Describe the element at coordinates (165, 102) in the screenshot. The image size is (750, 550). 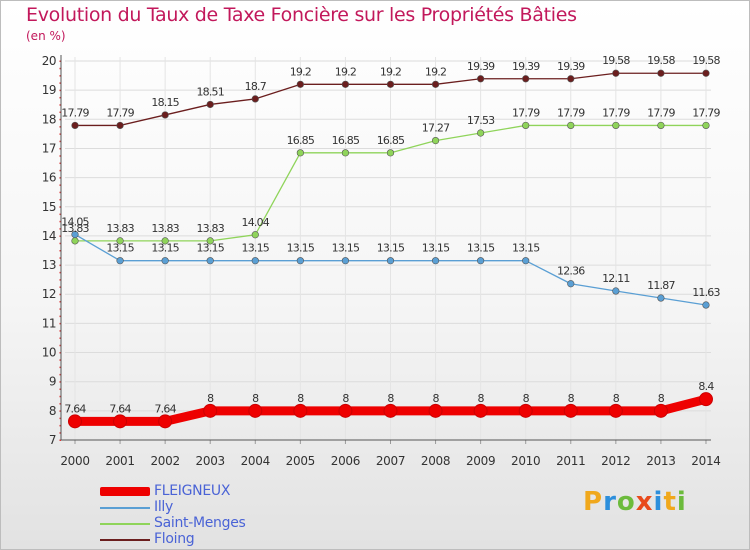
I see `data-label-floing: 18.15` at that location.